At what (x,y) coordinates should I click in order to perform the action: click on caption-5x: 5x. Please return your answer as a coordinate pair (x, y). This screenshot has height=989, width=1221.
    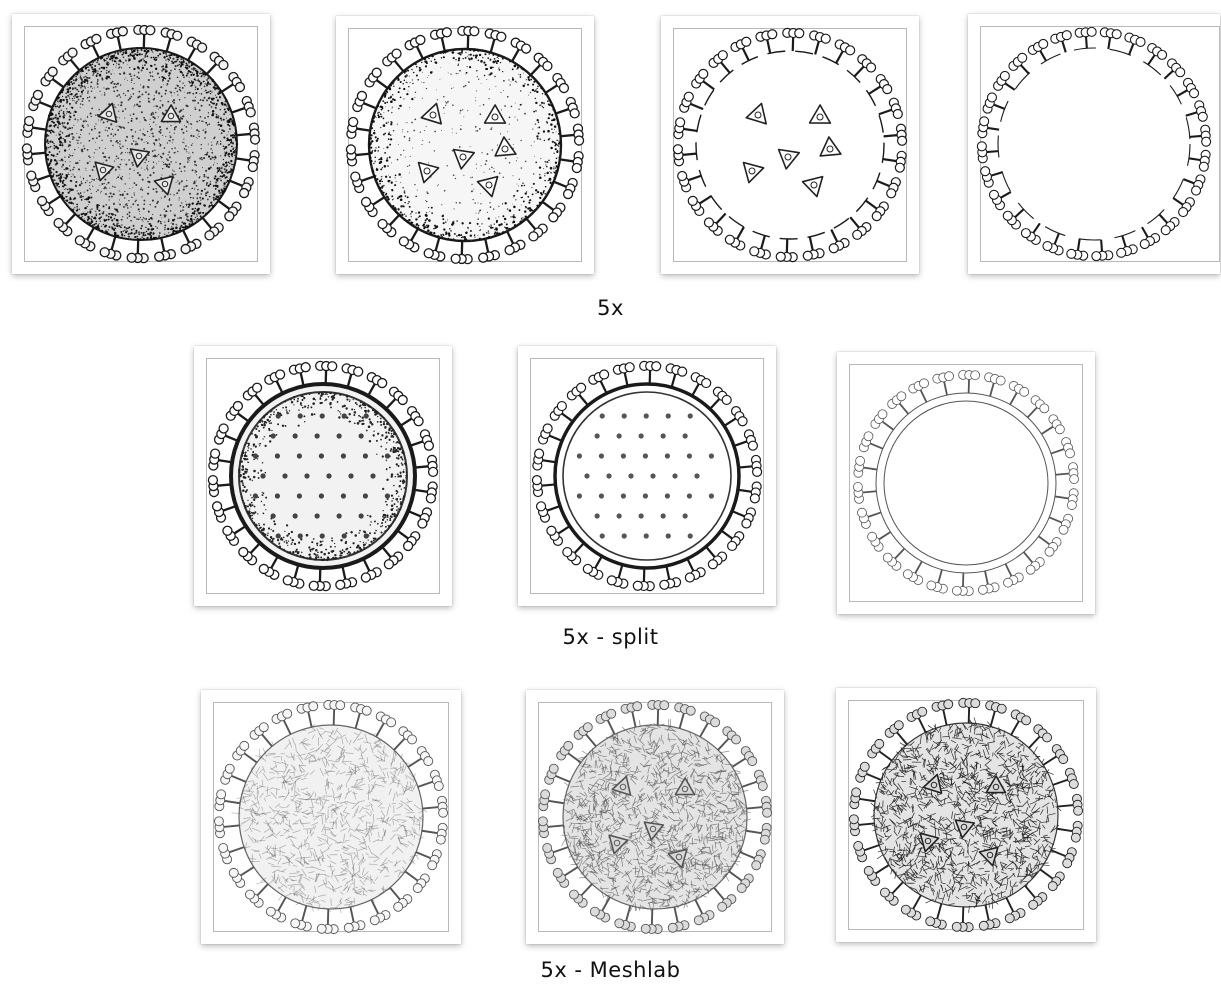
    Looking at the image, I should click on (610, 308).